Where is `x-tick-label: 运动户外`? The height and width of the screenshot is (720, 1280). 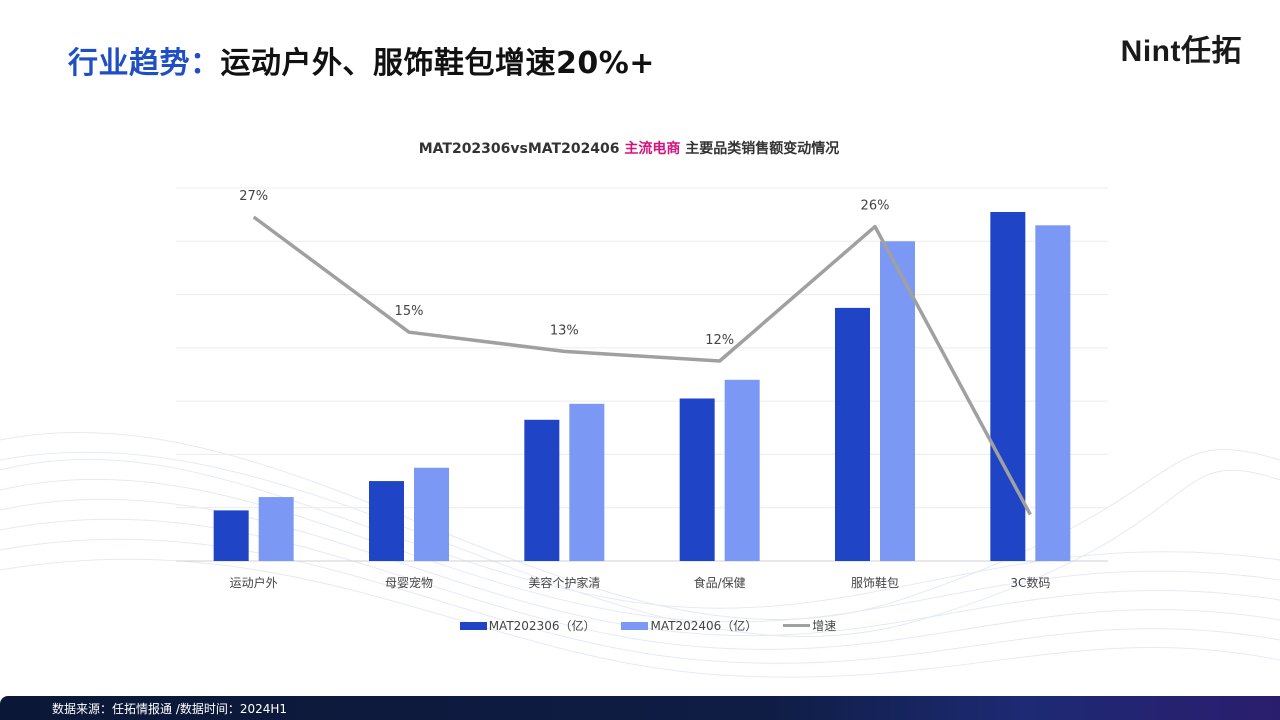 x-tick-label: 运动户外 is located at coordinates (254, 582).